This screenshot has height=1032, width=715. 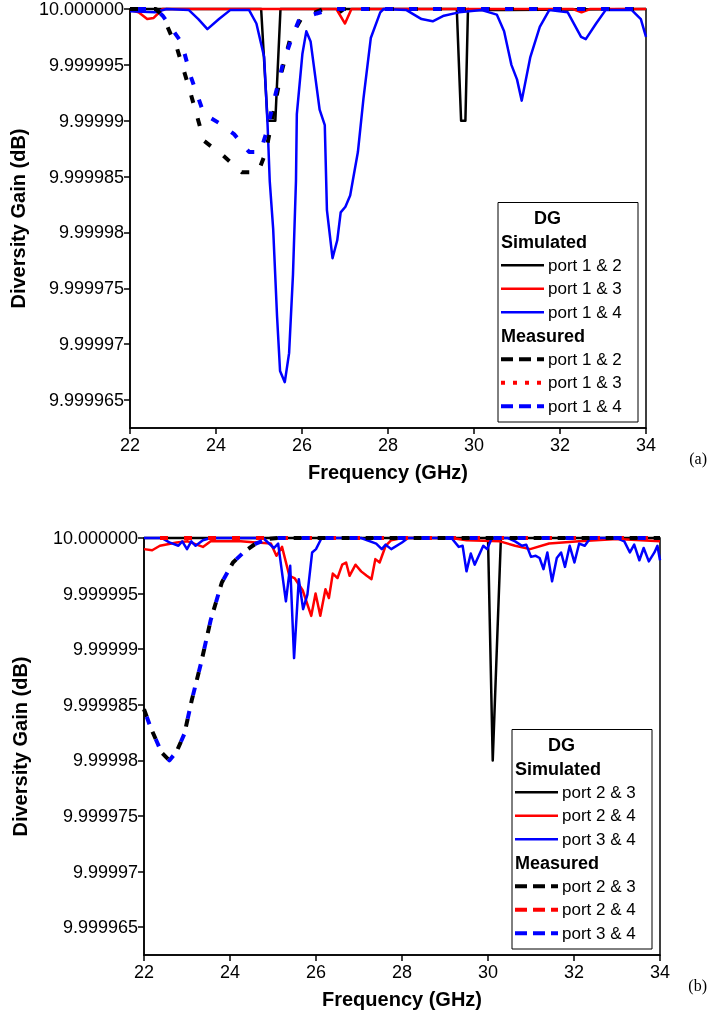 What do you see at coordinates (697, 985) in the screenshot?
I see `text: (b)` at bounding box center [697, 985].